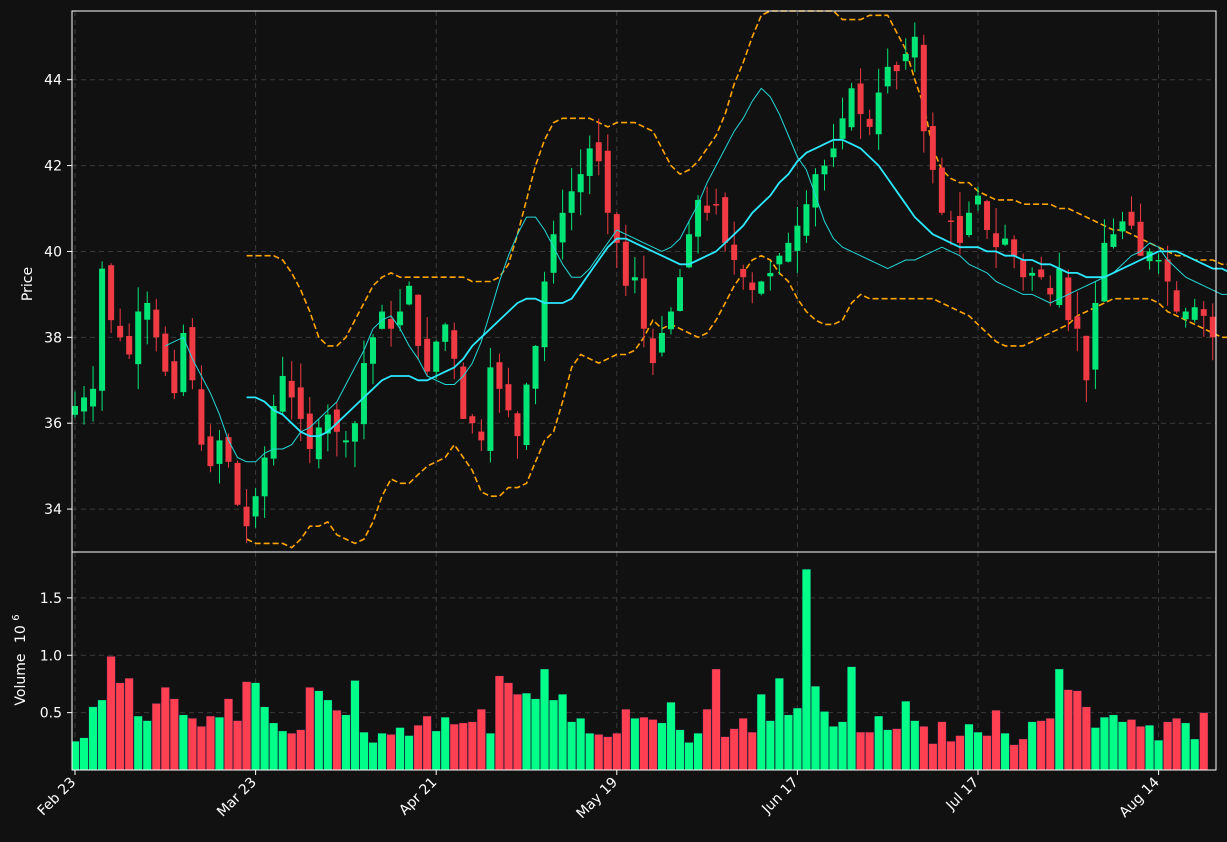 The height and width of the screenshot is (842, 1227). I want to click on volume-y-ticks: 0.5 1.0 1.5, so click(56, 656).